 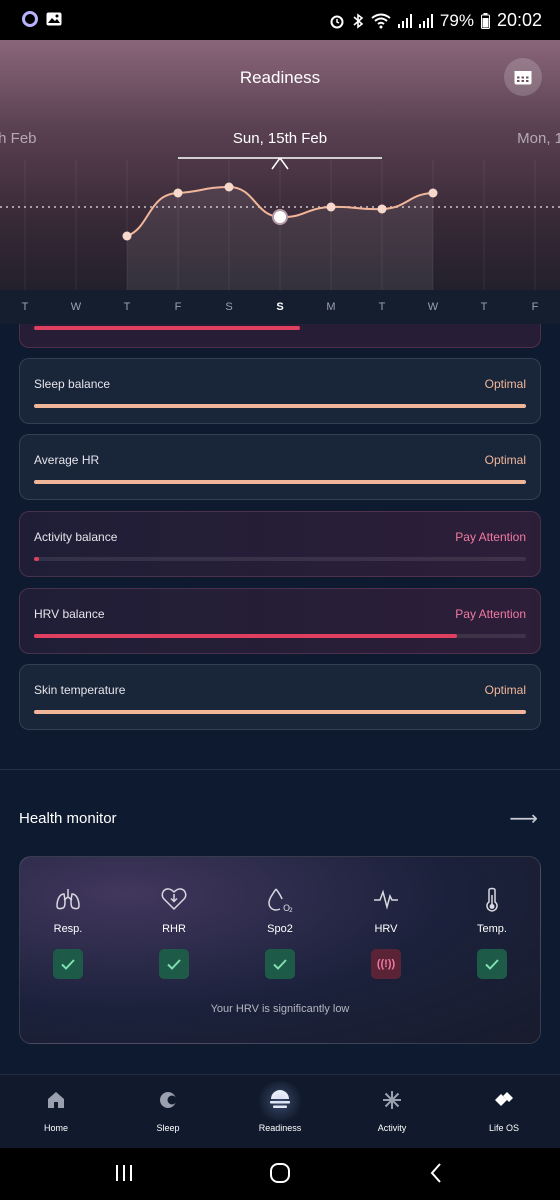 What do you see at coordinates (68, 929) in the screenshot?
I see `metric-label: Resp.` at bounding box center [68, 929].